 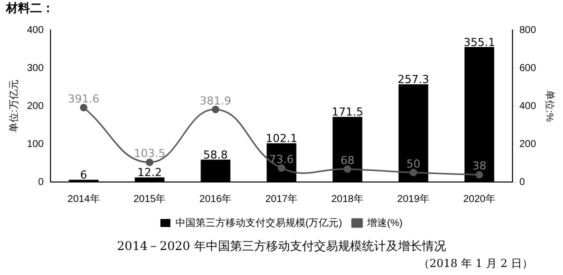 I want to click on data-label: 12.2, so click(x=149, y=173).